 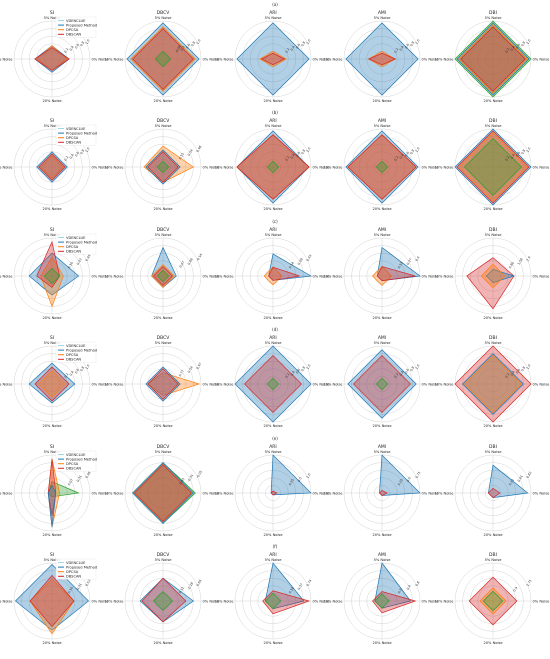 I want to click on tick-label: 1.75, so click(x=529, y=583).